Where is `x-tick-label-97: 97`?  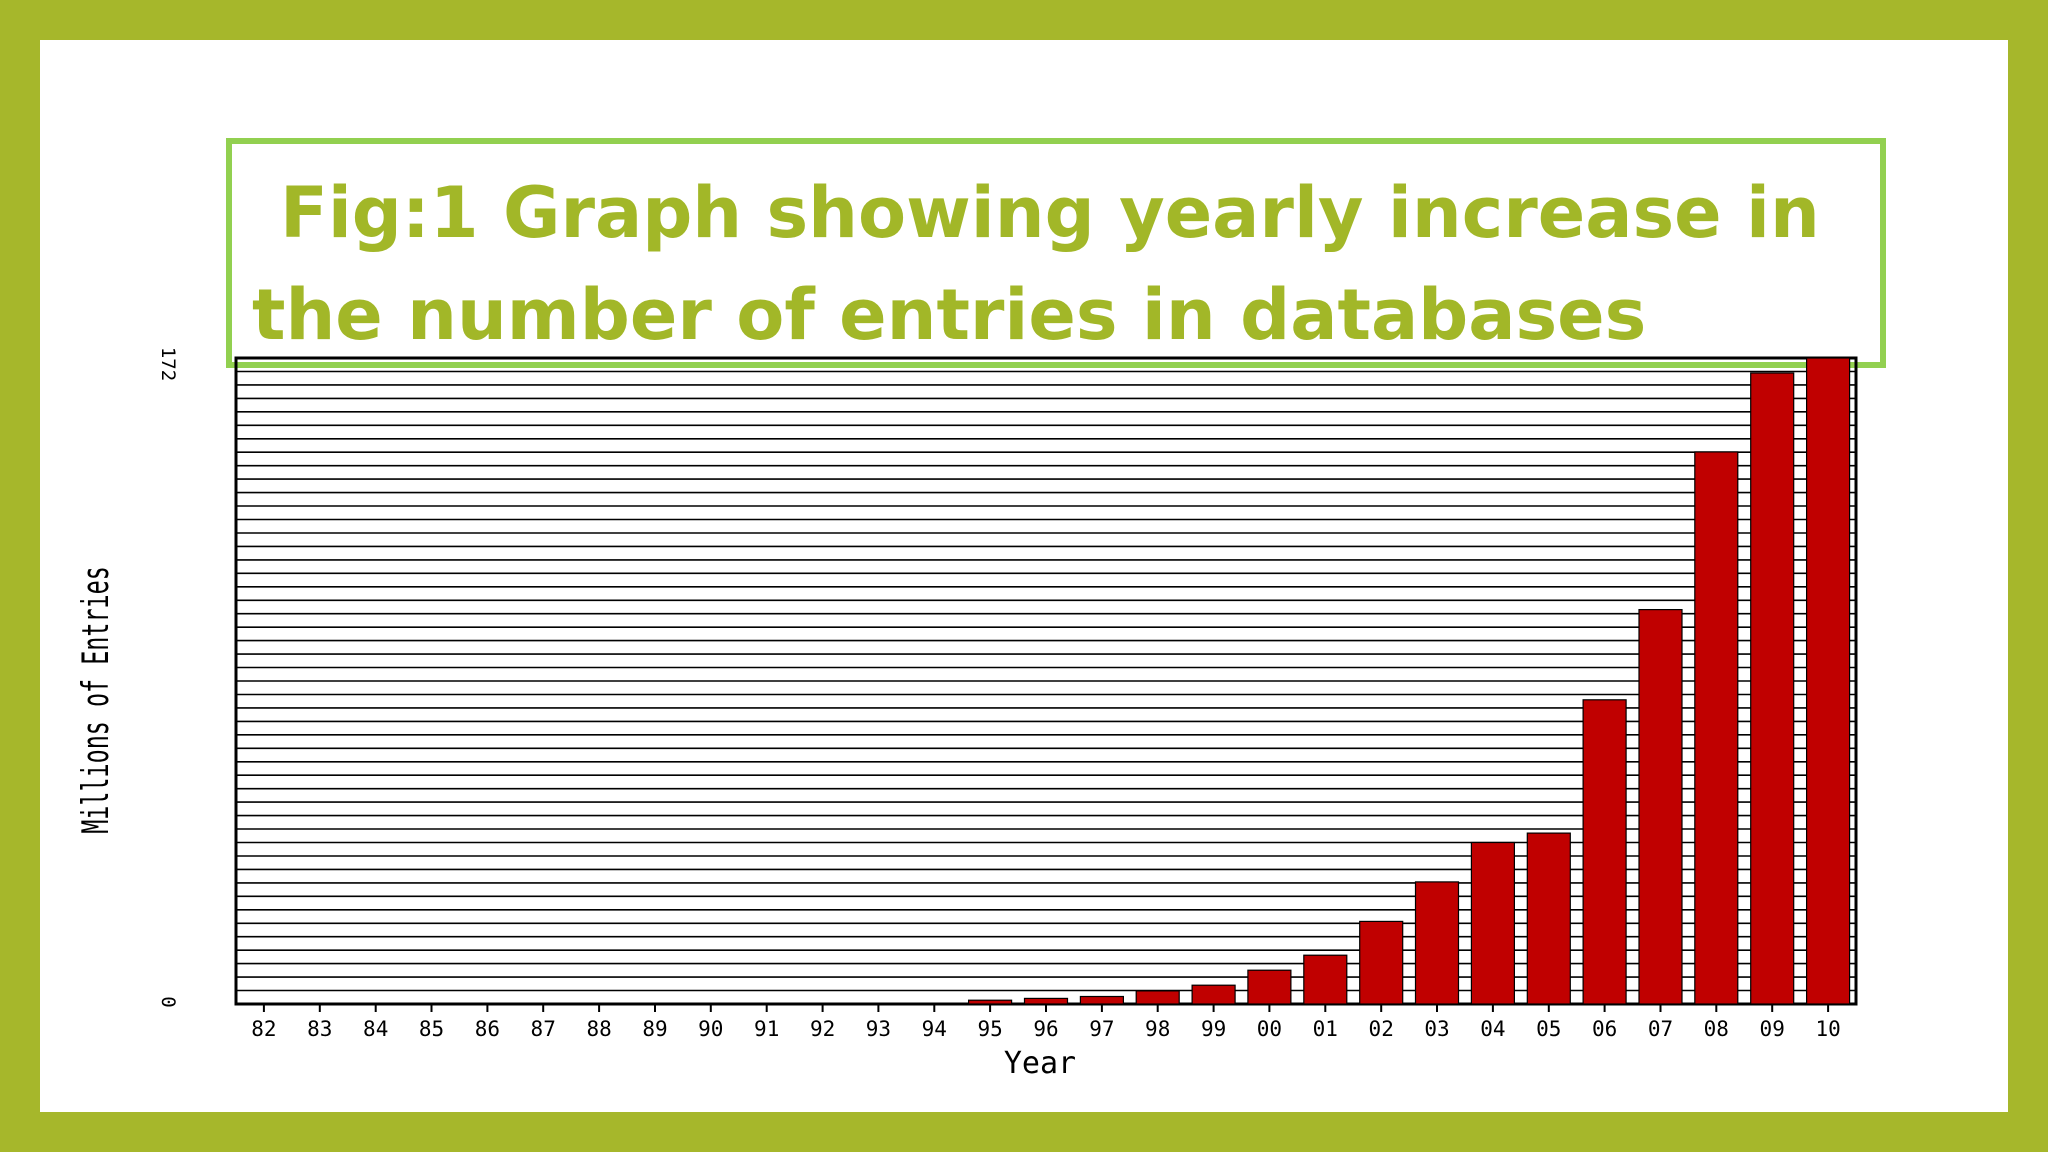
x-tick-label-97: 97 is located at coordinates (1101, 1029).